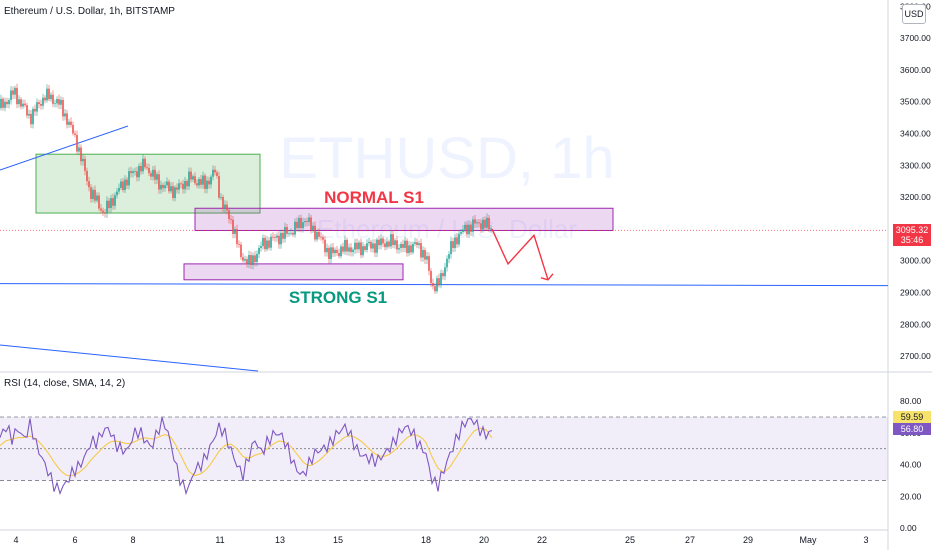  I want to click on candle-countdown: 35:46, so click(912, 240).